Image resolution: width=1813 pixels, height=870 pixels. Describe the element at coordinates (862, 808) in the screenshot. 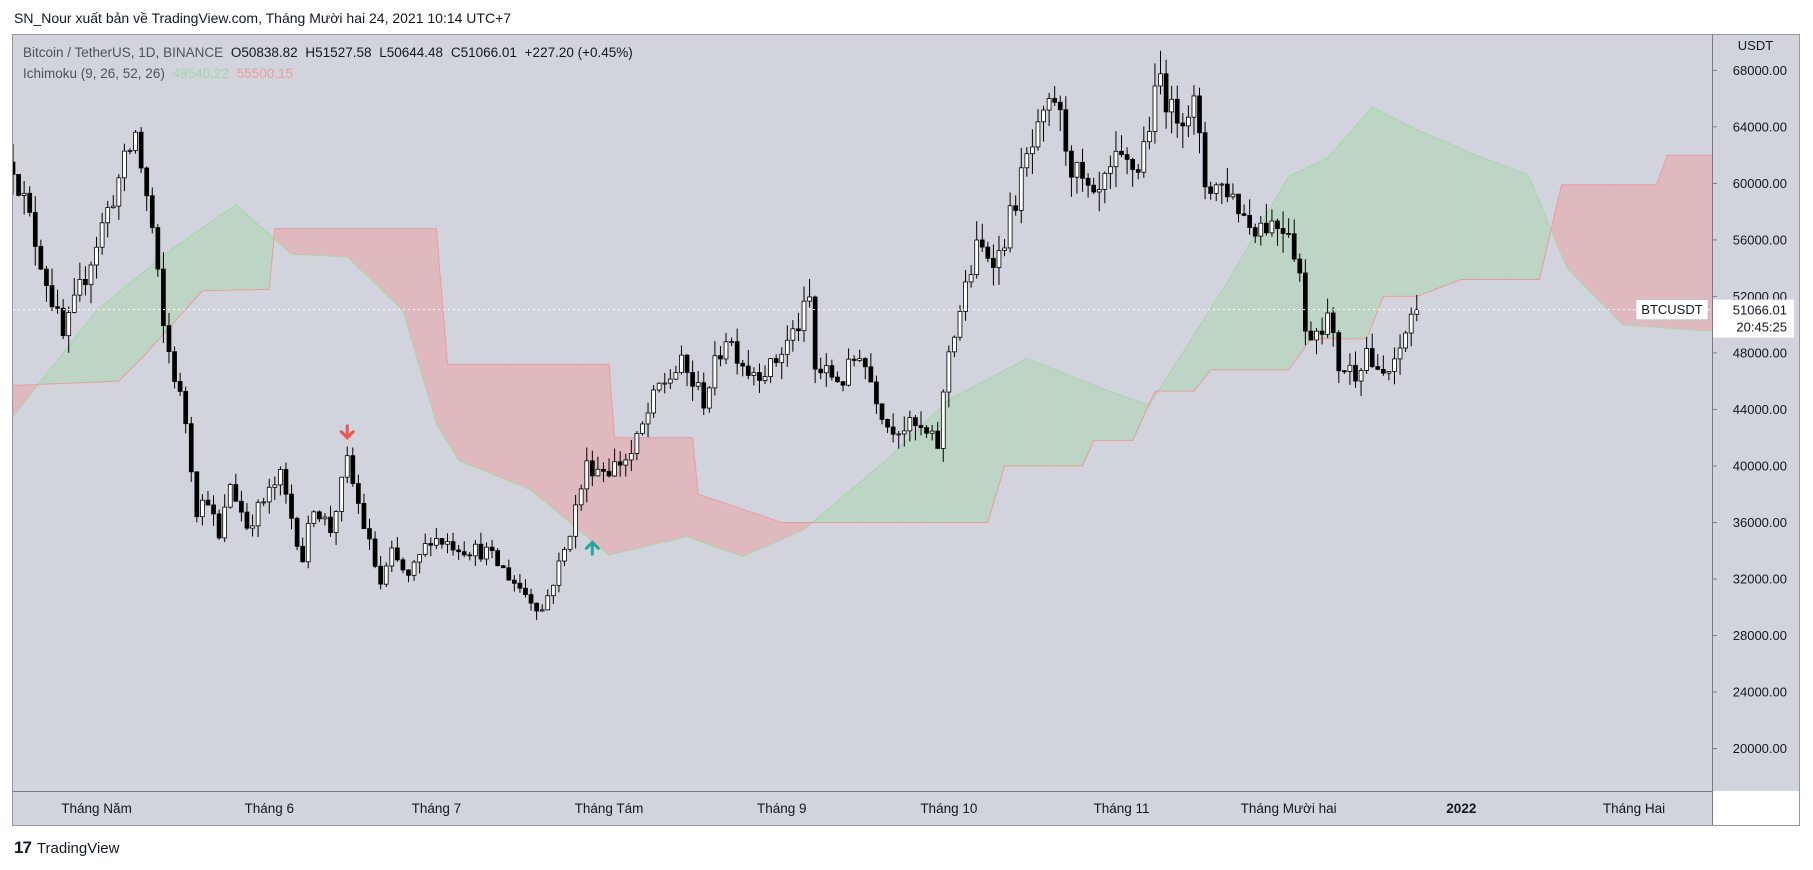

I see `time-axis-background` at that location.